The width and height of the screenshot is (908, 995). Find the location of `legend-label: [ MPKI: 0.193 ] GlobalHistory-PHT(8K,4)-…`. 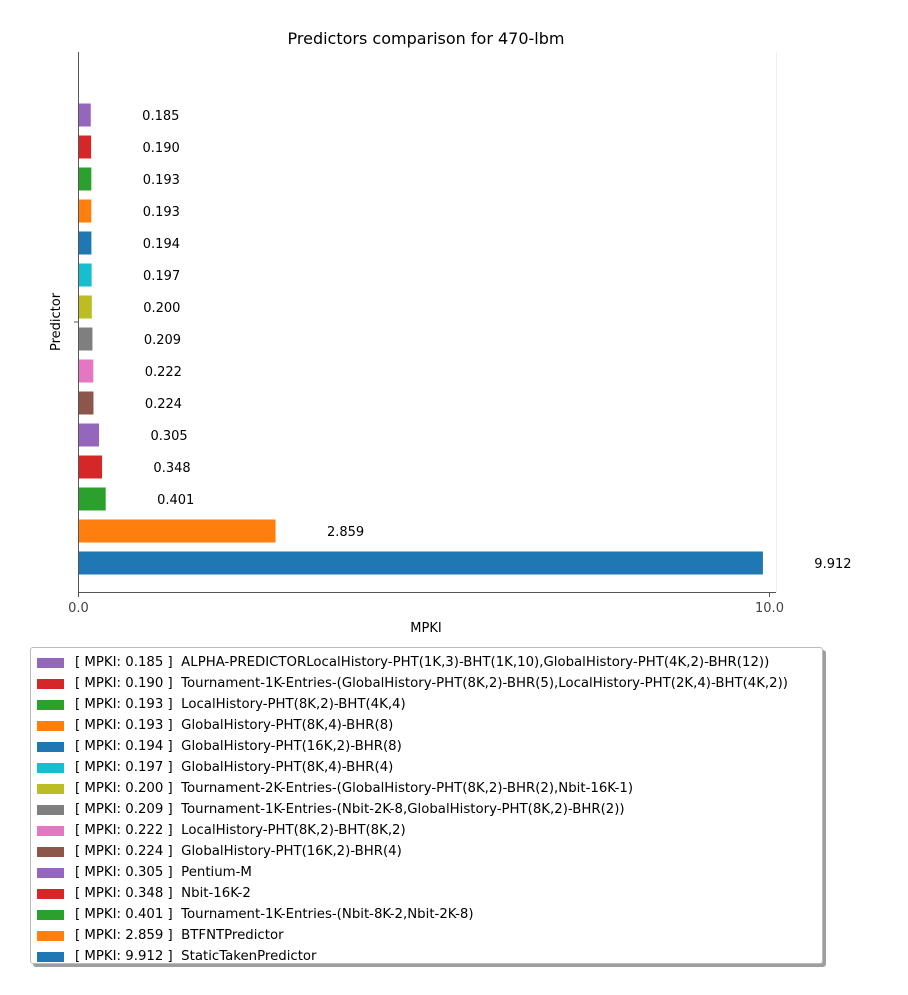

legend-label: [ MPKI: 0.193 ] GlobalHistory-PHT(8K,4)-… is located at coordinates (234, 725).